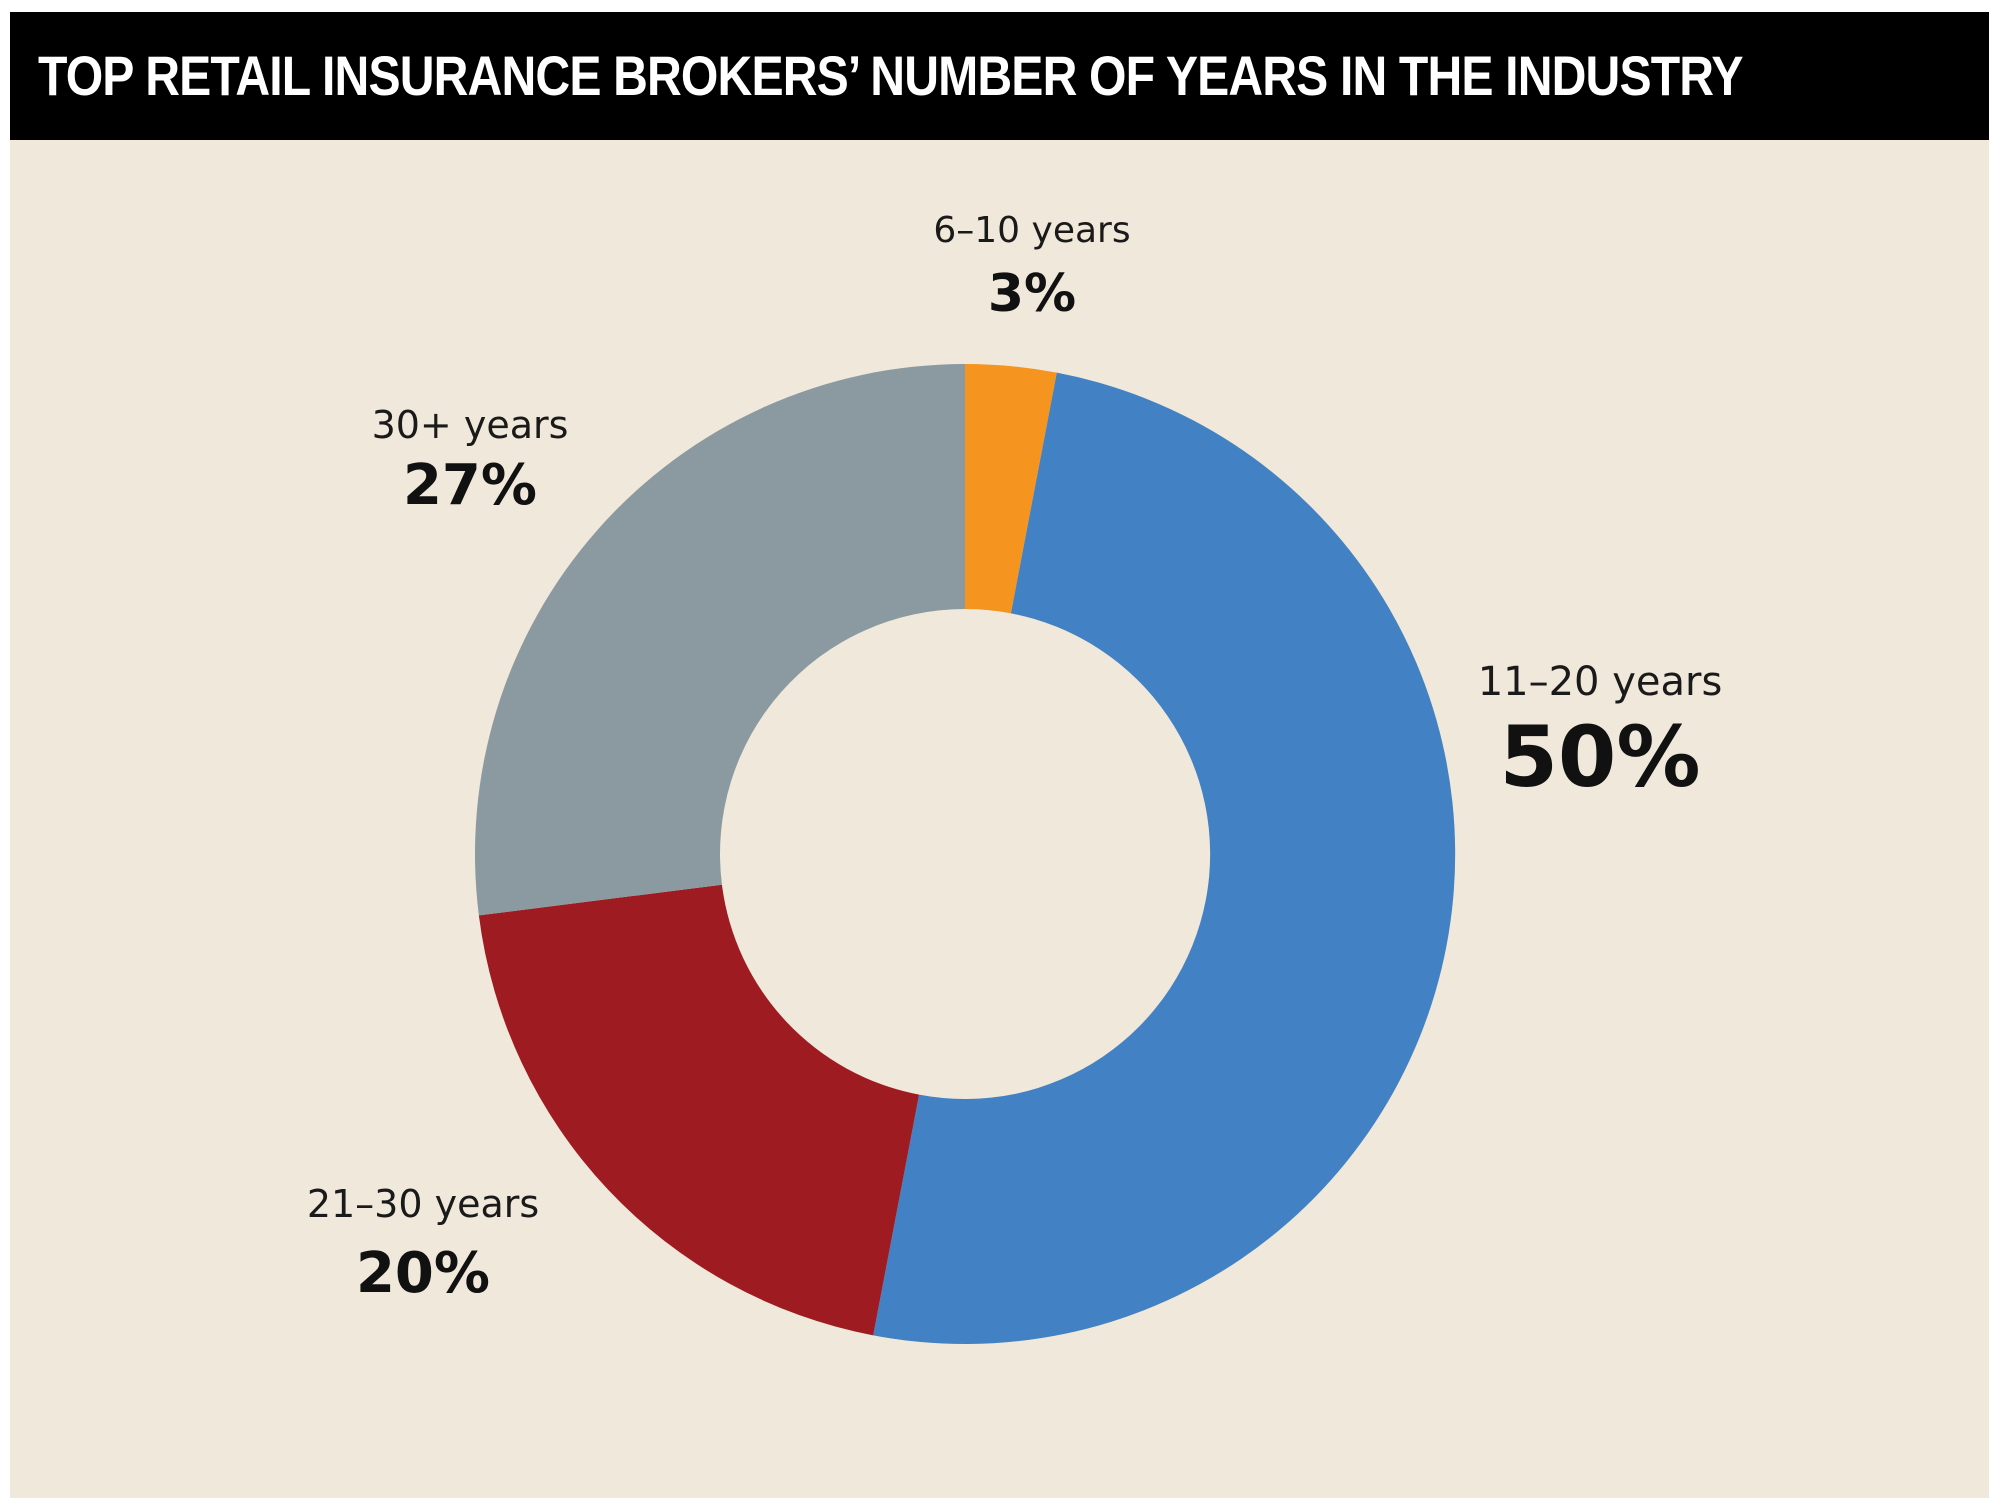 The height and width of the screenshot is (1510, 1999). What do you see at coordinates (1599, 757) in the screenshot?
I see `slice-value-1: 50%` at bounding box center [1599, 757].